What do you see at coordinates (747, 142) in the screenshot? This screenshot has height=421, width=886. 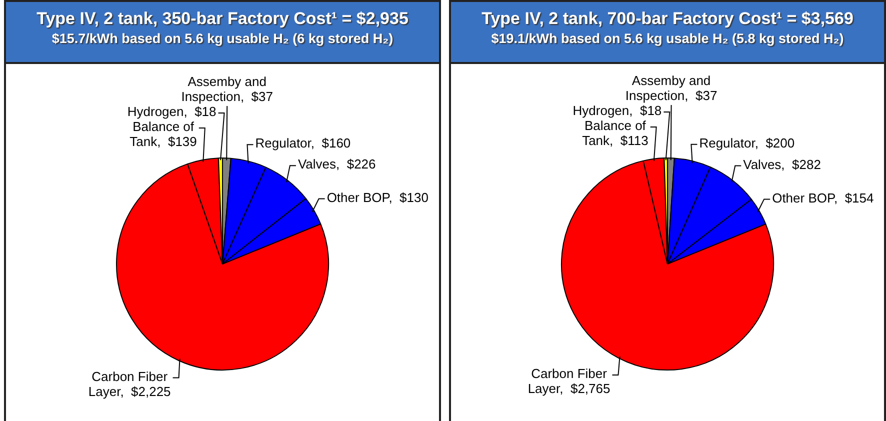 I see `slice-label: Regulator, $200` at bounding box center [747, 142].